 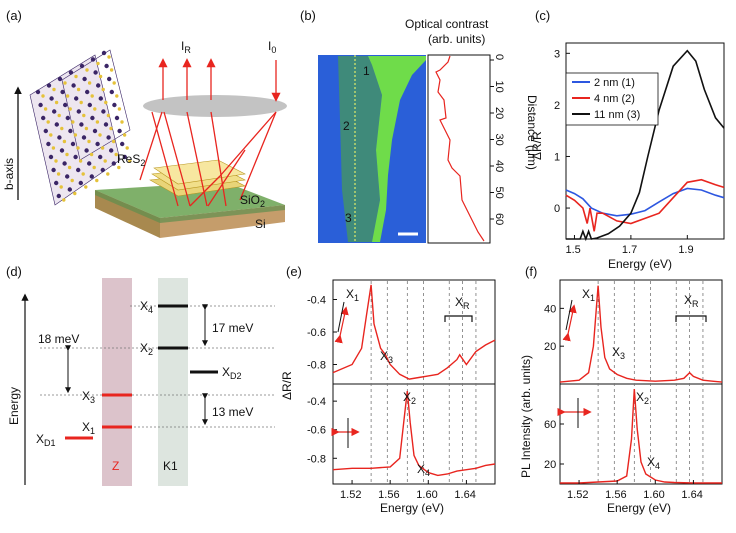 I want to click on e-xtick-label: 1.60, so click(x=426, y=495).